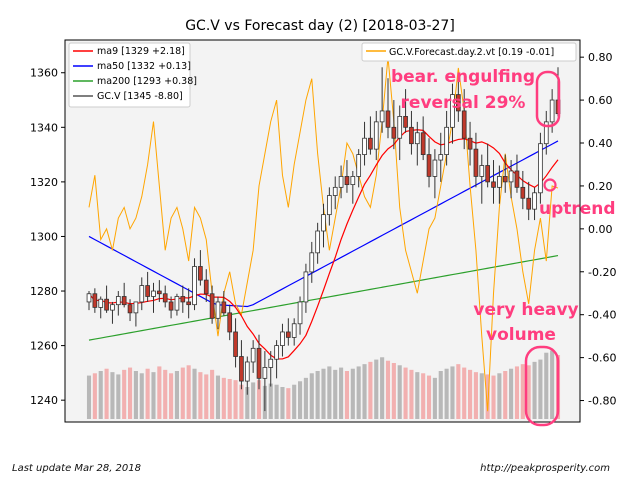 This screenshot has height=480, width=640. I want to click on legend-right-box, so click(469, 52).